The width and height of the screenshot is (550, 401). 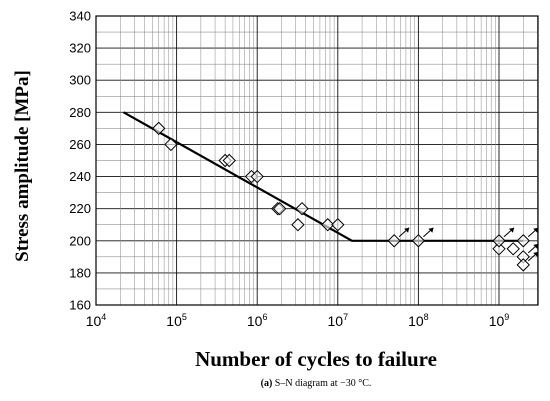 What do you see at coordinates (499, 320) in the screenshot?
I see `x-tick-label: 10⁹` at bounding box center [499, 320].